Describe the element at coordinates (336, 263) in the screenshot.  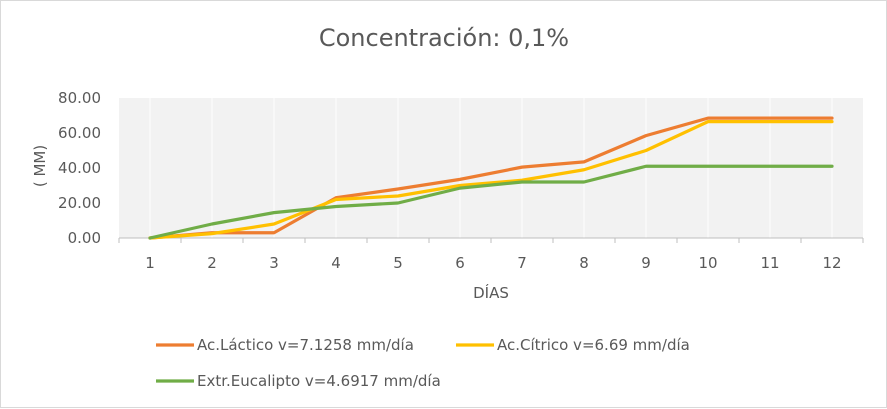
I see `x-tick-label: 4` at that location.